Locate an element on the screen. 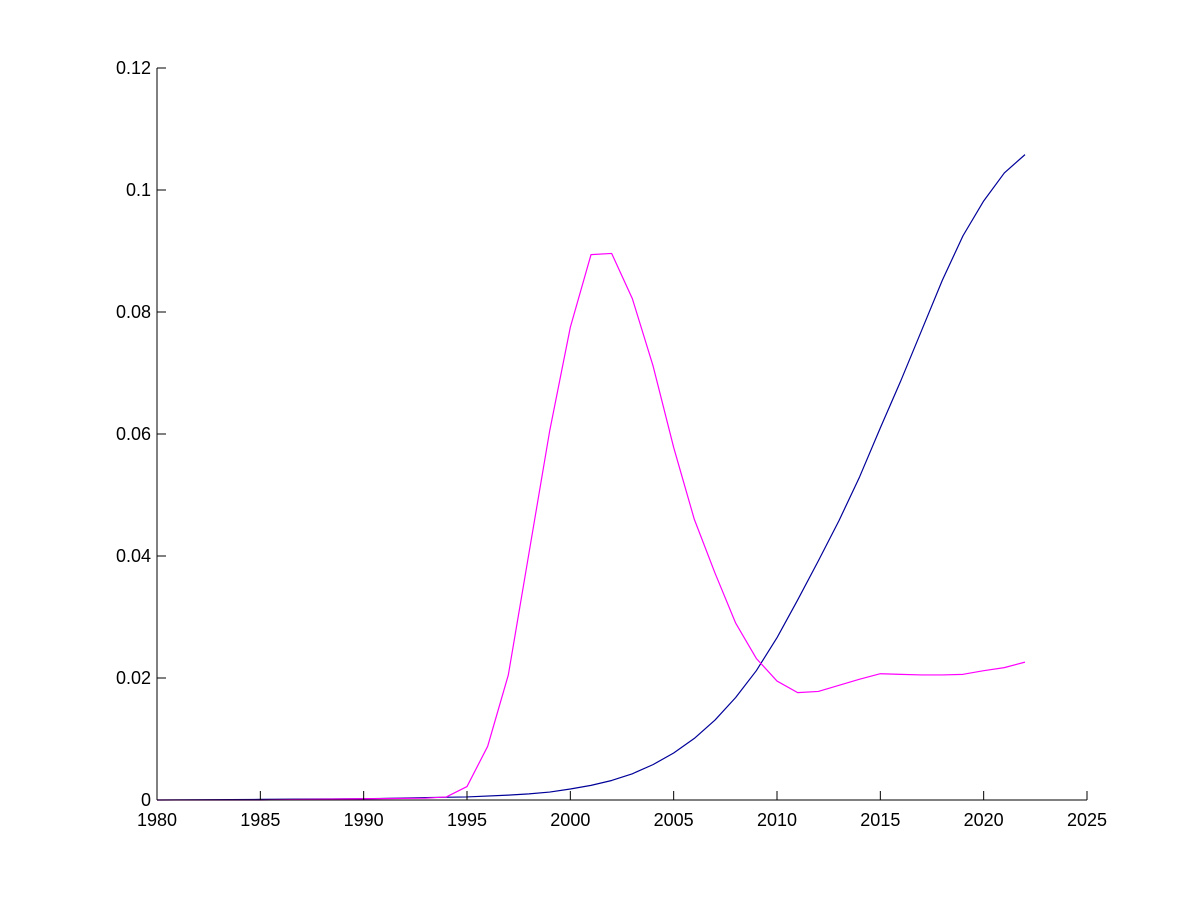 The height and width of the screenshot is (900, 1200). x-tick-label: 2020 is located at coordinates (984, 820).